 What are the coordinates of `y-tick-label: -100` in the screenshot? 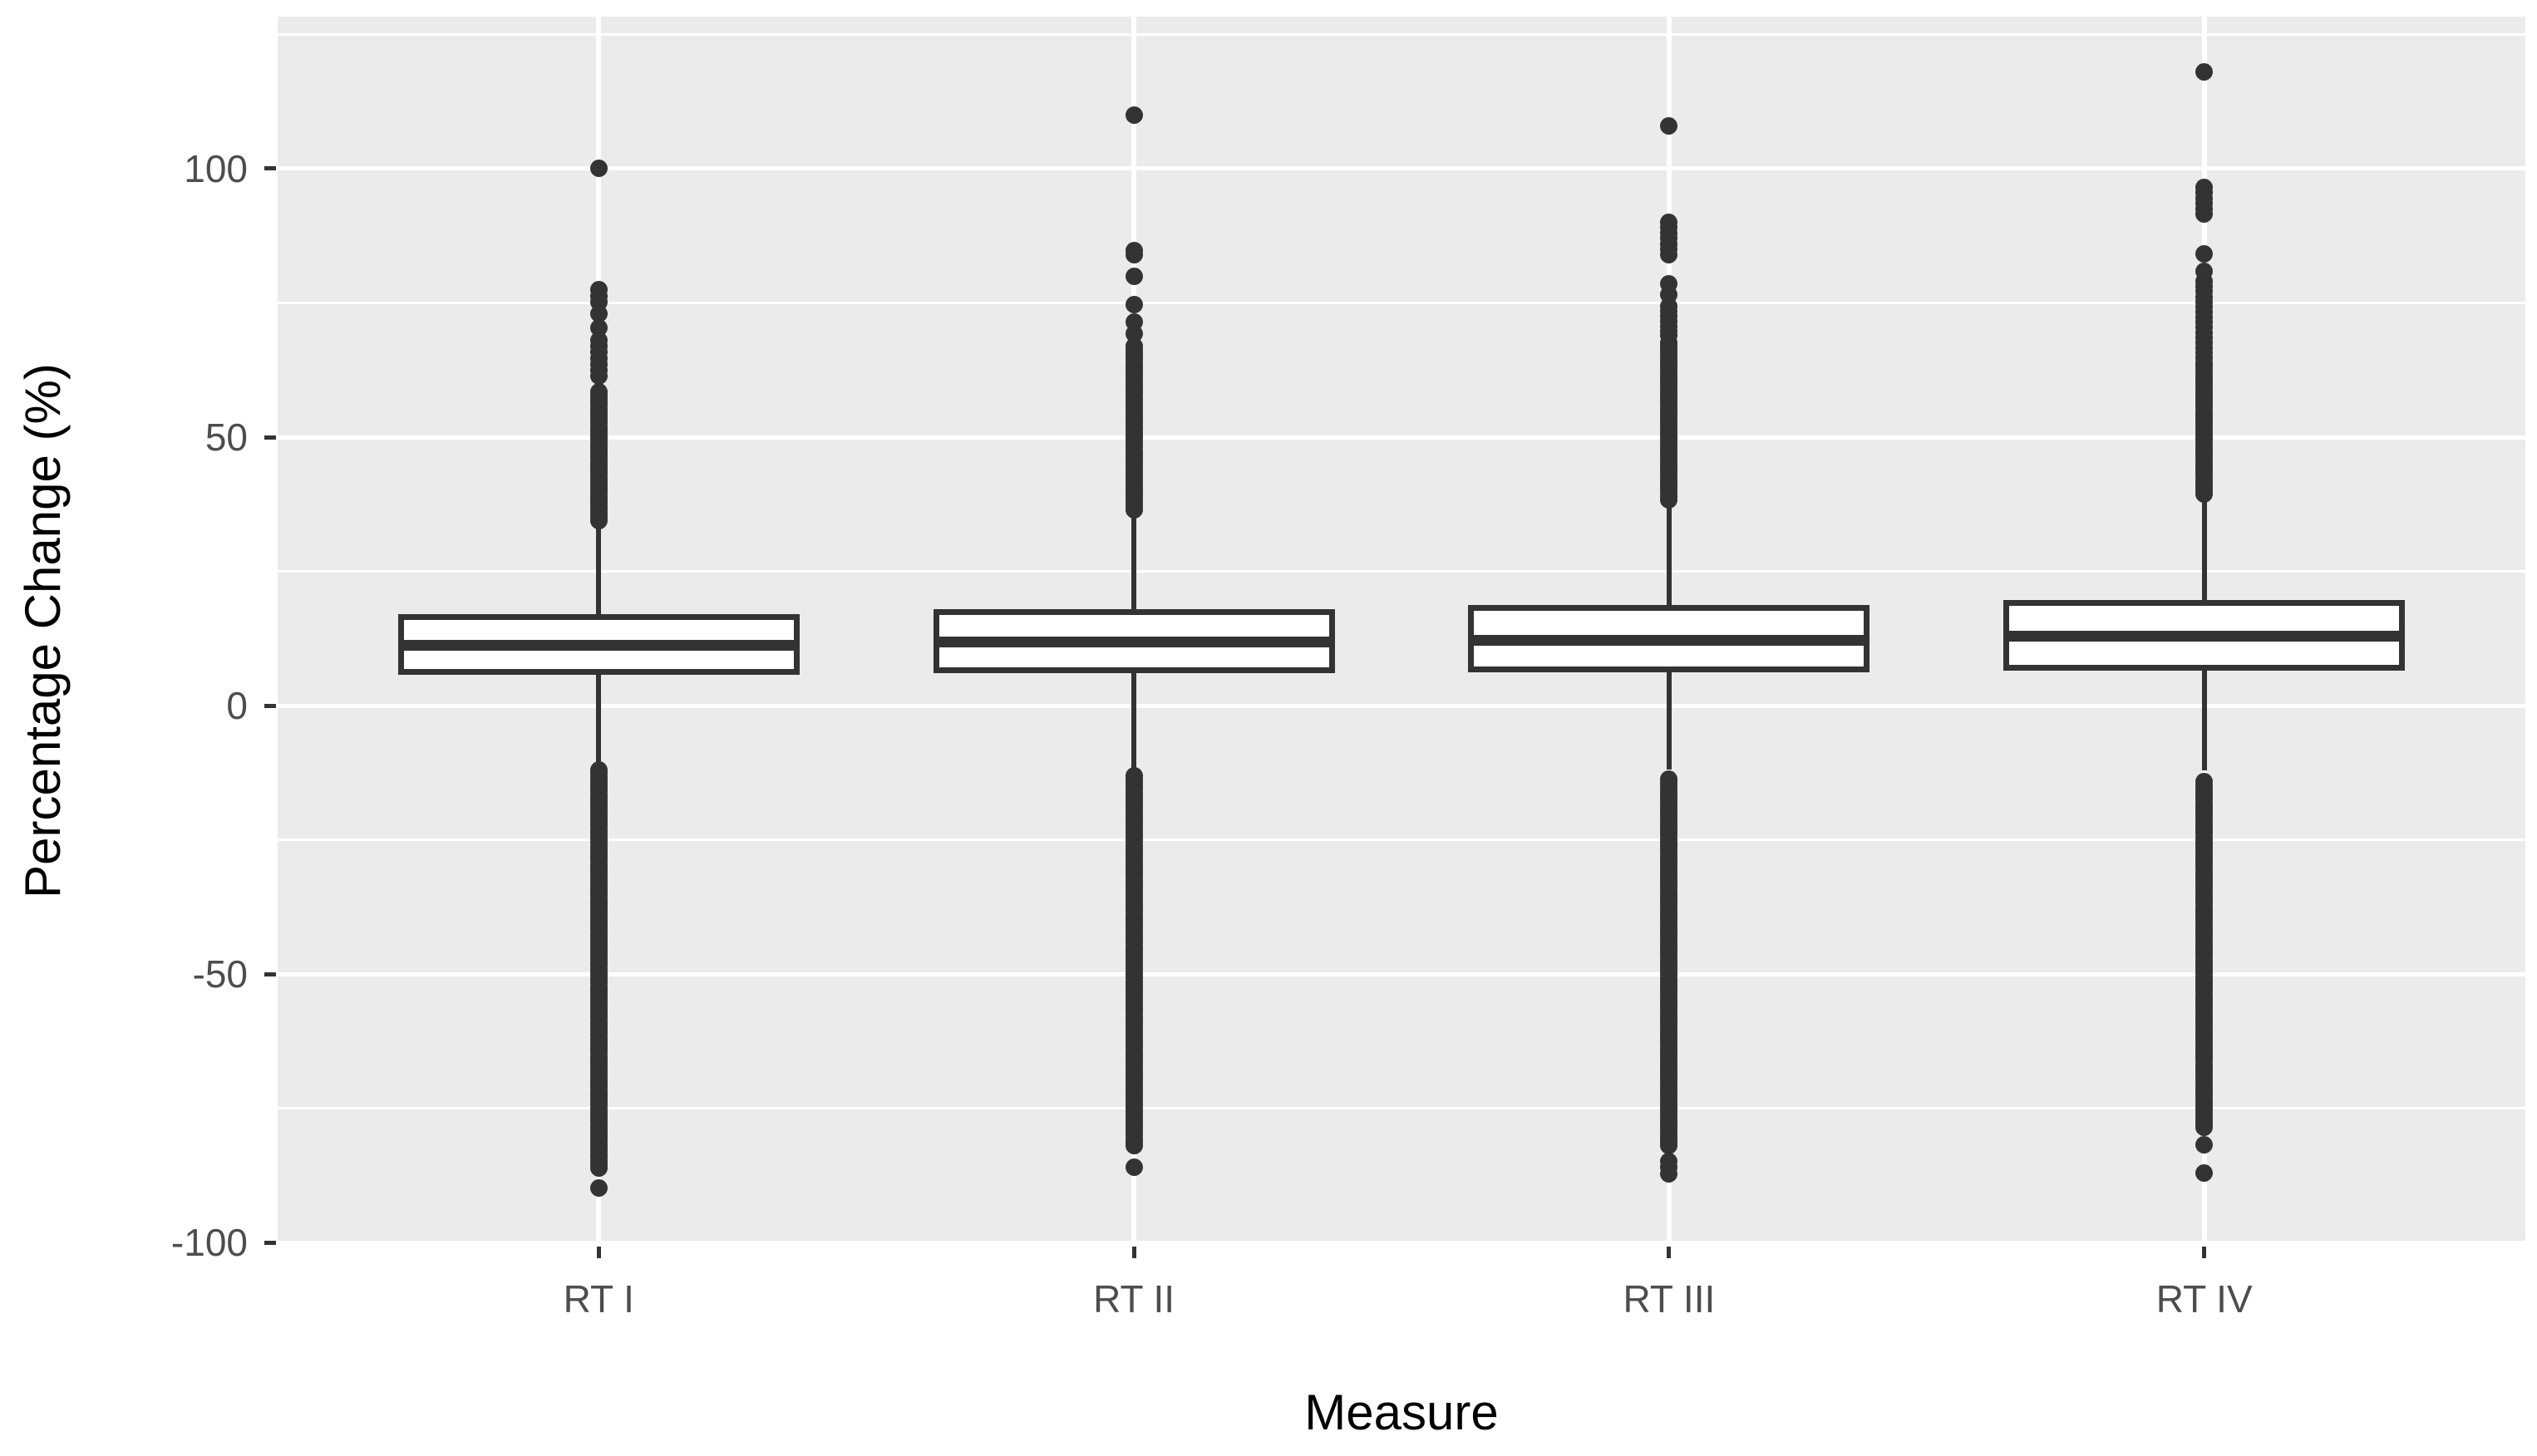 It's located at (209, 1243).